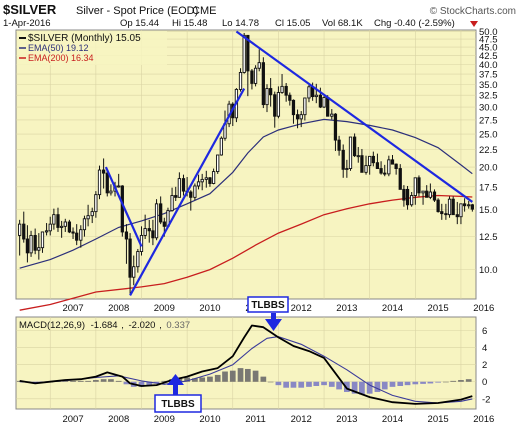  Describe the element at coordinates (488, 32) in the screenshot. I see `price-y-tick-label: 50.0` at that location.